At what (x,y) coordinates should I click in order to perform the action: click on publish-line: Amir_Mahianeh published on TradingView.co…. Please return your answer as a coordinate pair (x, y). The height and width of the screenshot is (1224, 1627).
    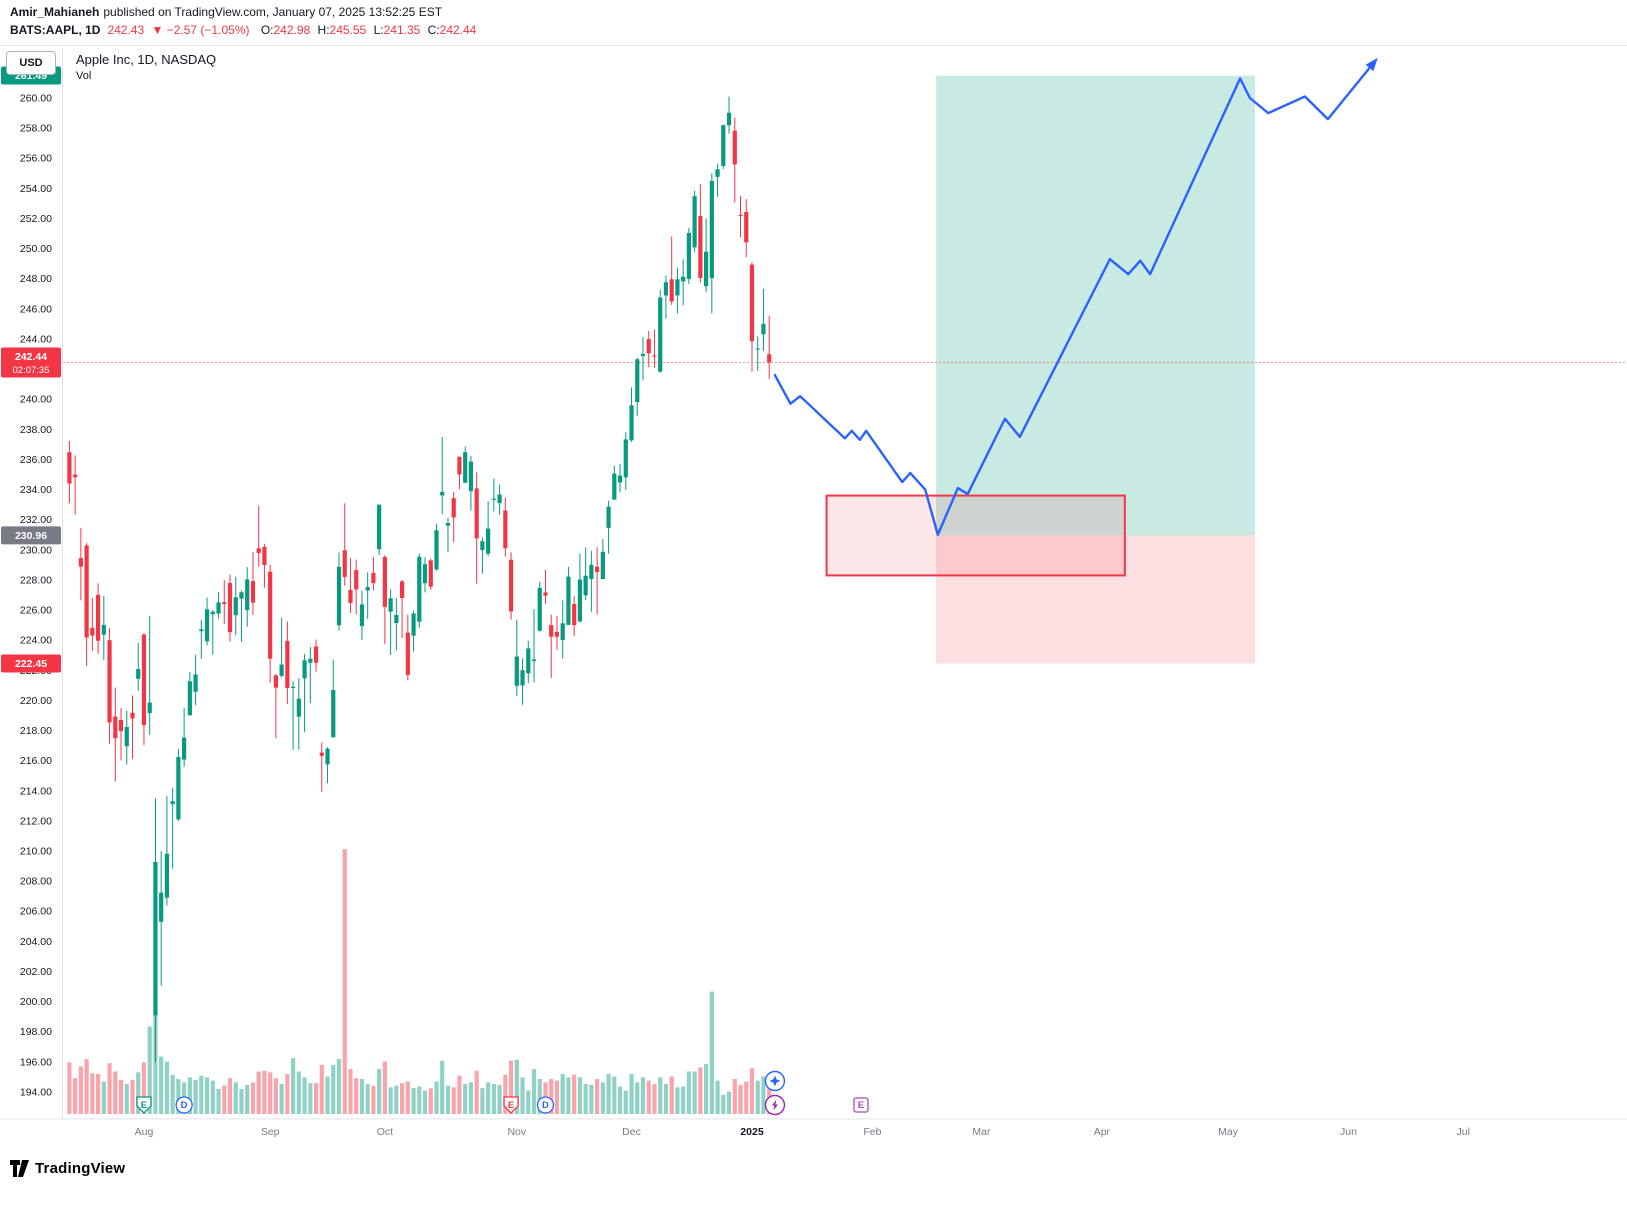
    Looking at the image, I should click on (813, 12).